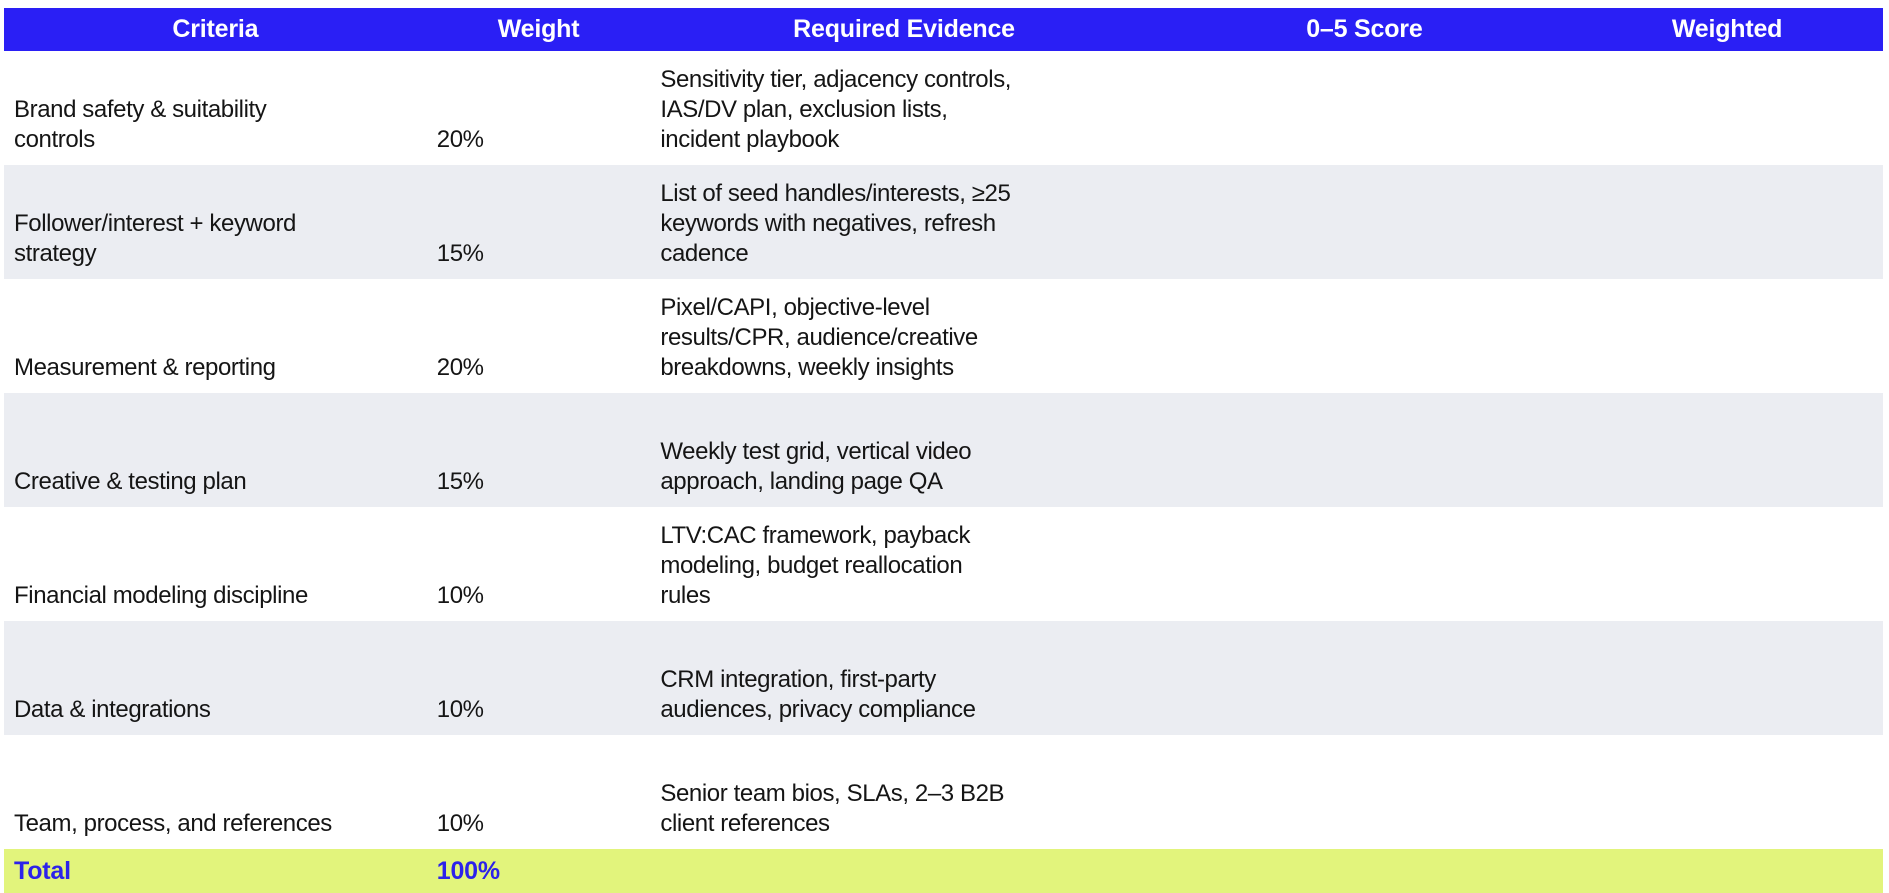  Describe the element at coordinates (904, 871) in the screenshot. I see `total-evidence-cell` at that location.